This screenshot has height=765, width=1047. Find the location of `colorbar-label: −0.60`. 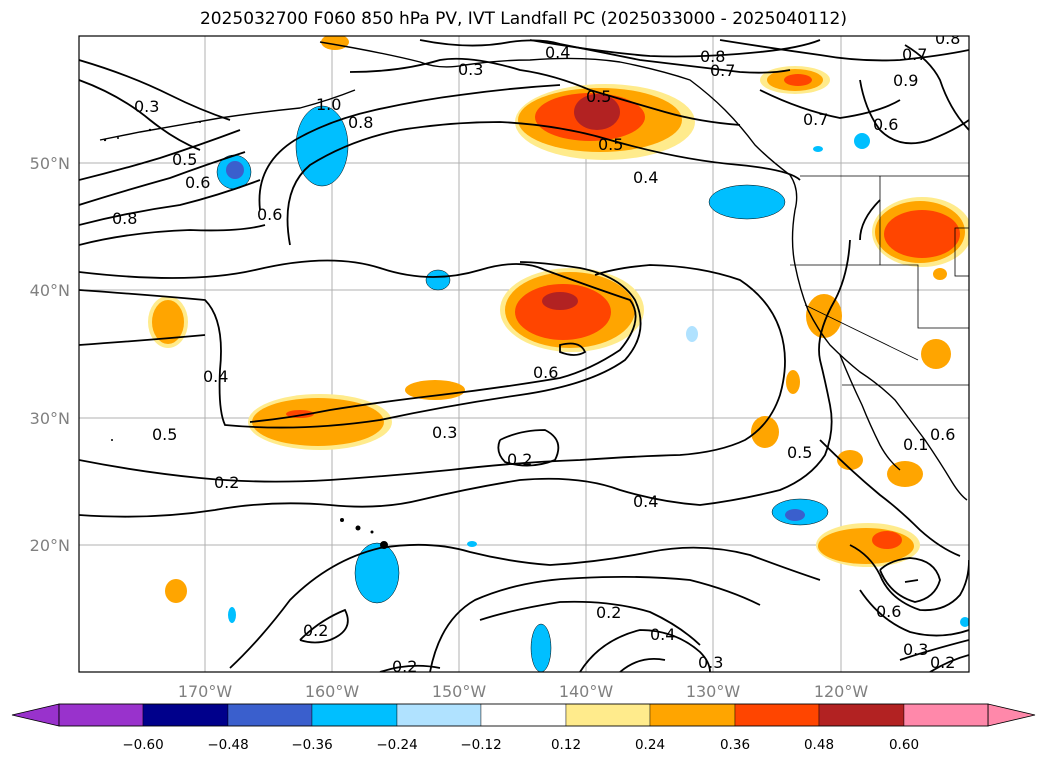

colorbar-label: −0.60 is located at coordinates (142, 745).